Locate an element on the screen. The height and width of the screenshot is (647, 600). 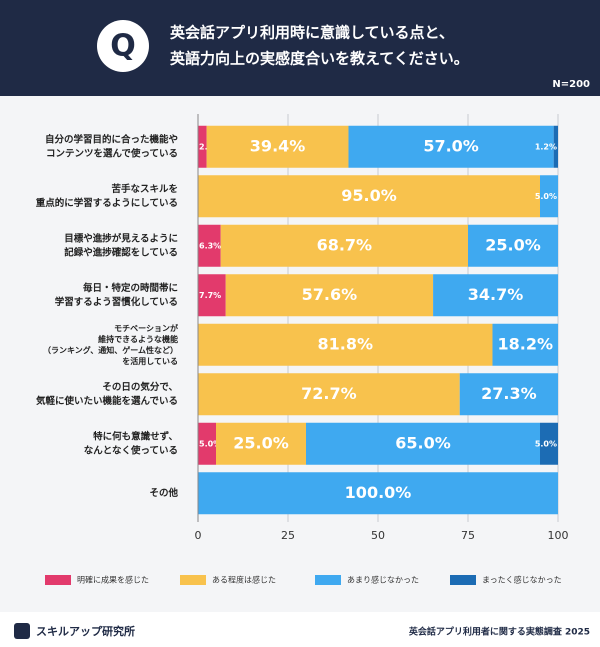
category-label: 自分の学習目的に合った機能や is located at coordinates (111, 139).